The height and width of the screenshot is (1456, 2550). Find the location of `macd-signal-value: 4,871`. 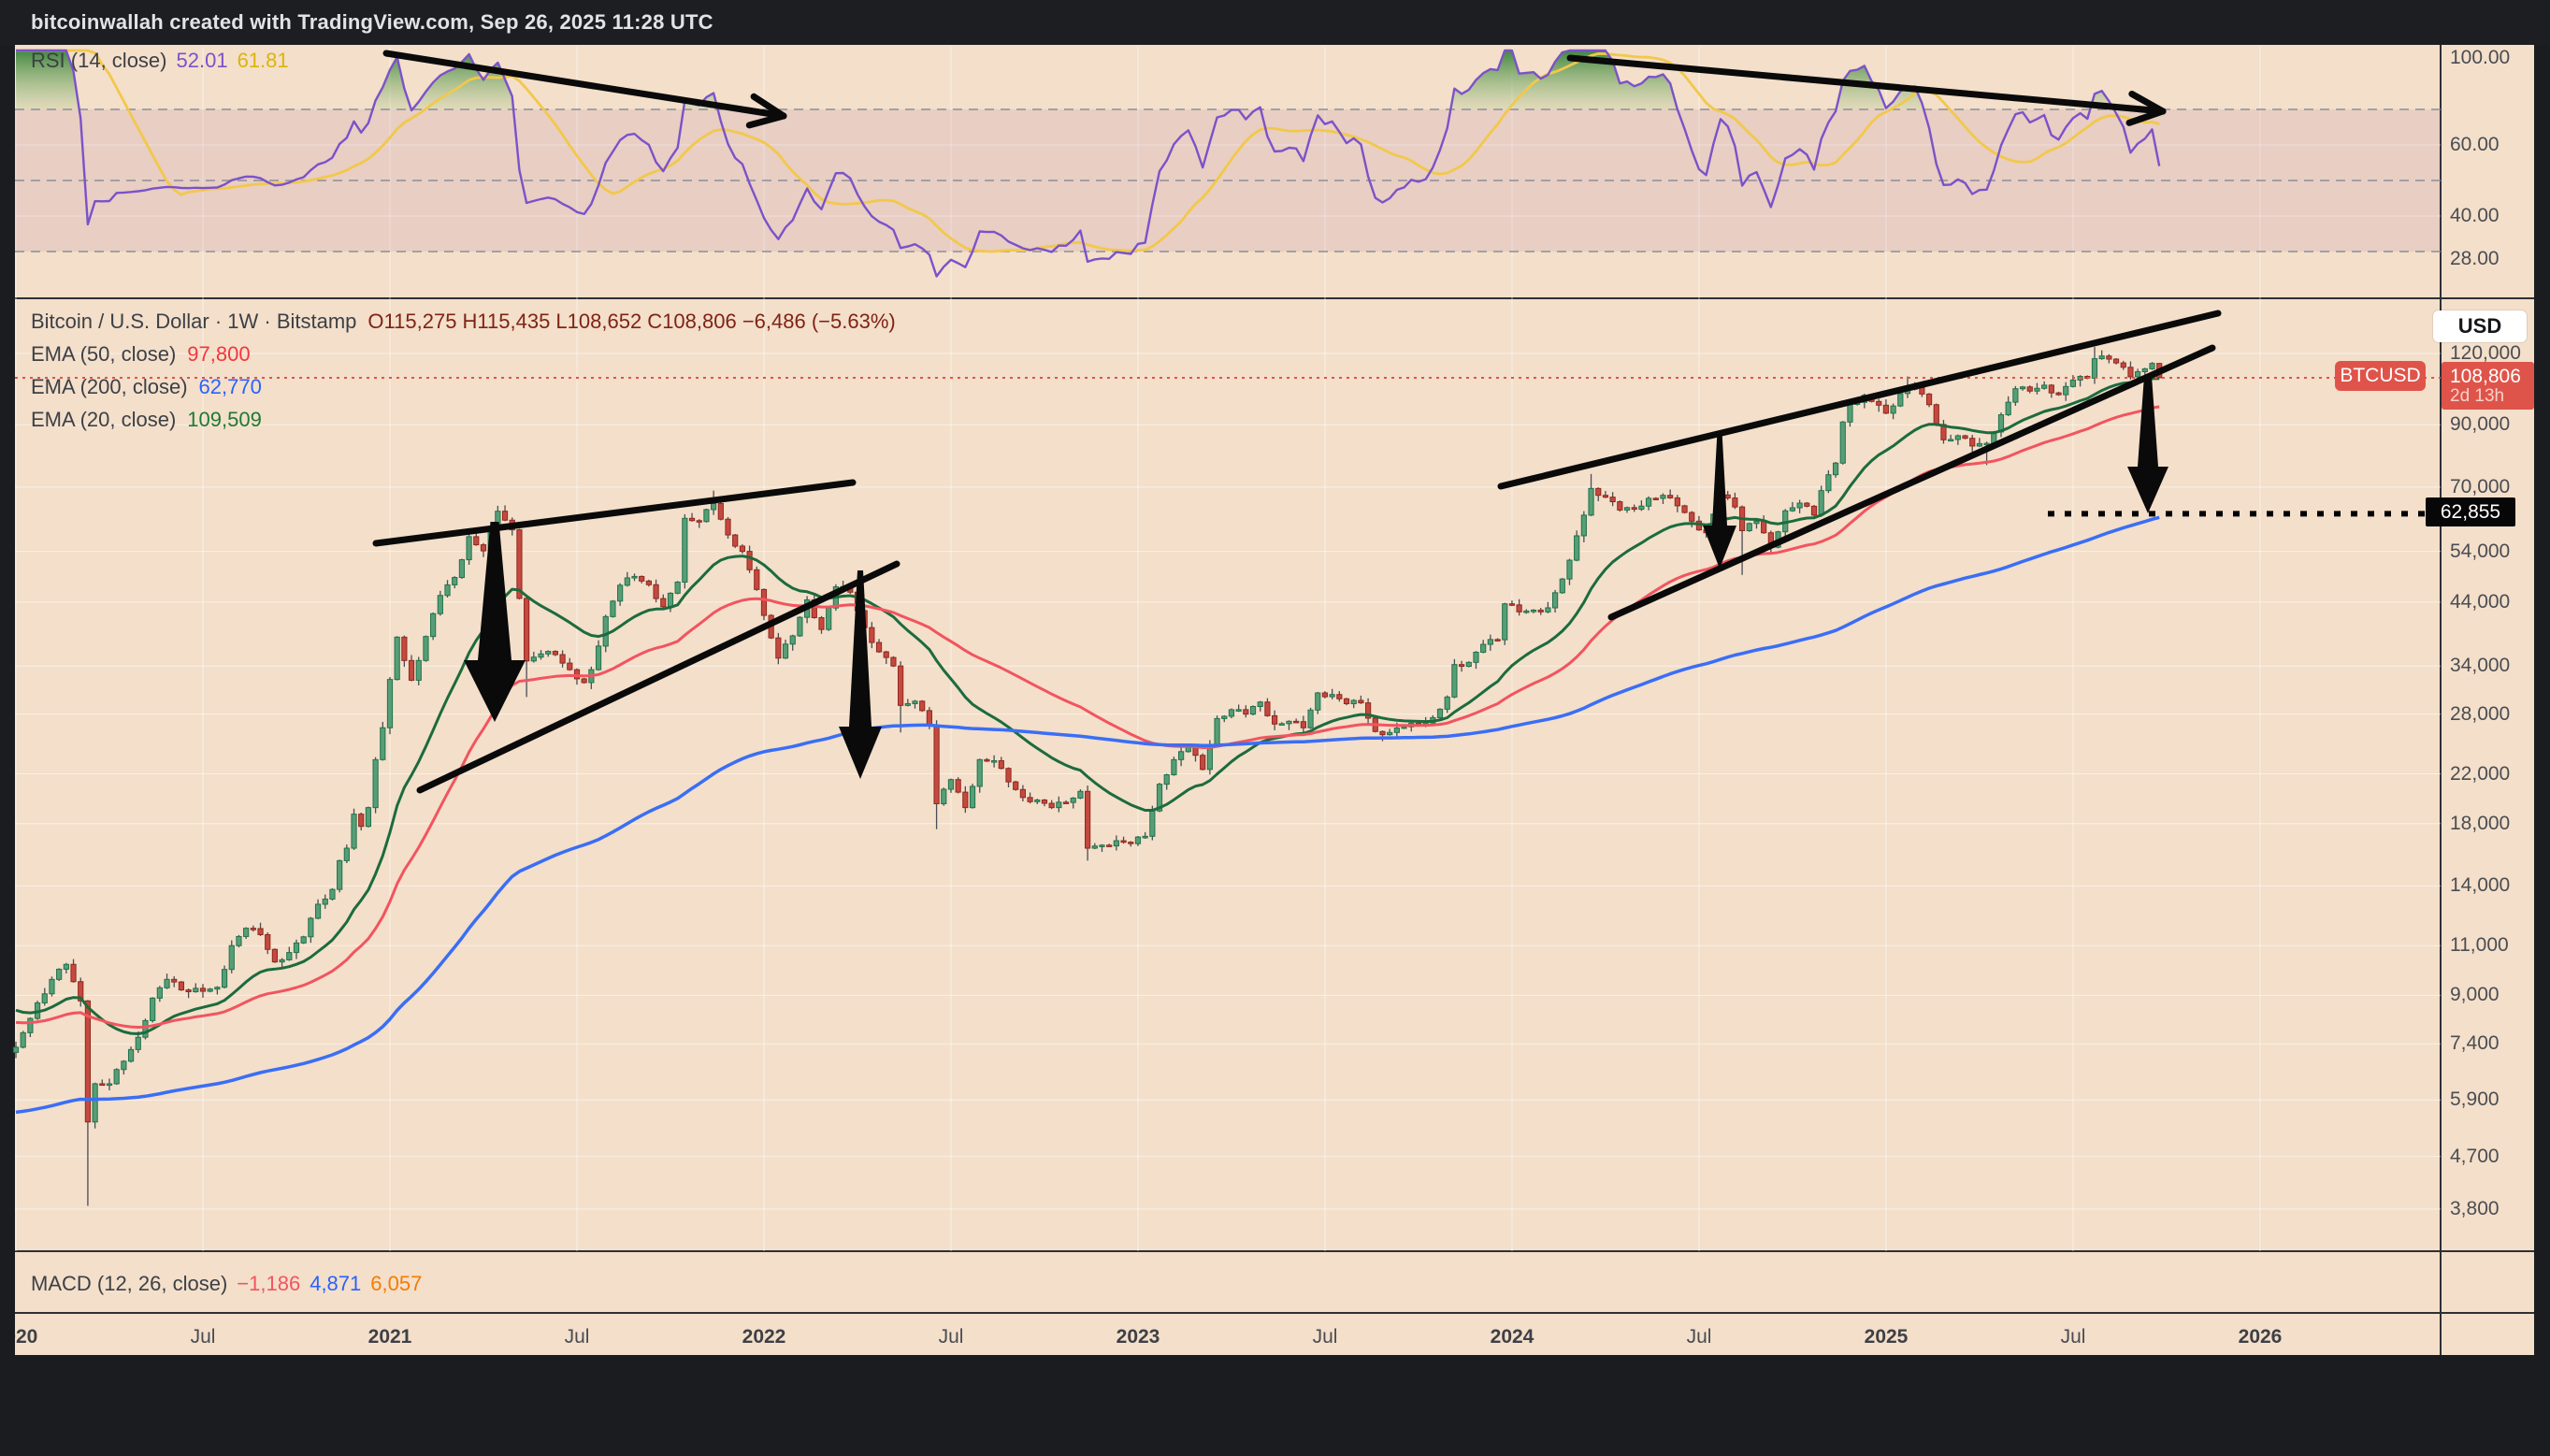

macd-signal-value: 4,871 is located at coordinates (336, 1283).